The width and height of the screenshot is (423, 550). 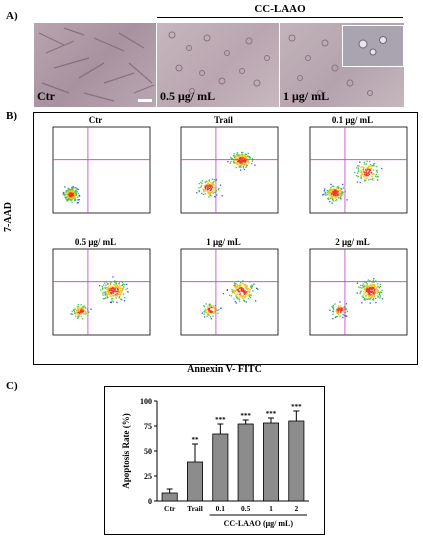 I want to click on x-tick-label: Ctr, so click(x=170, y=508).